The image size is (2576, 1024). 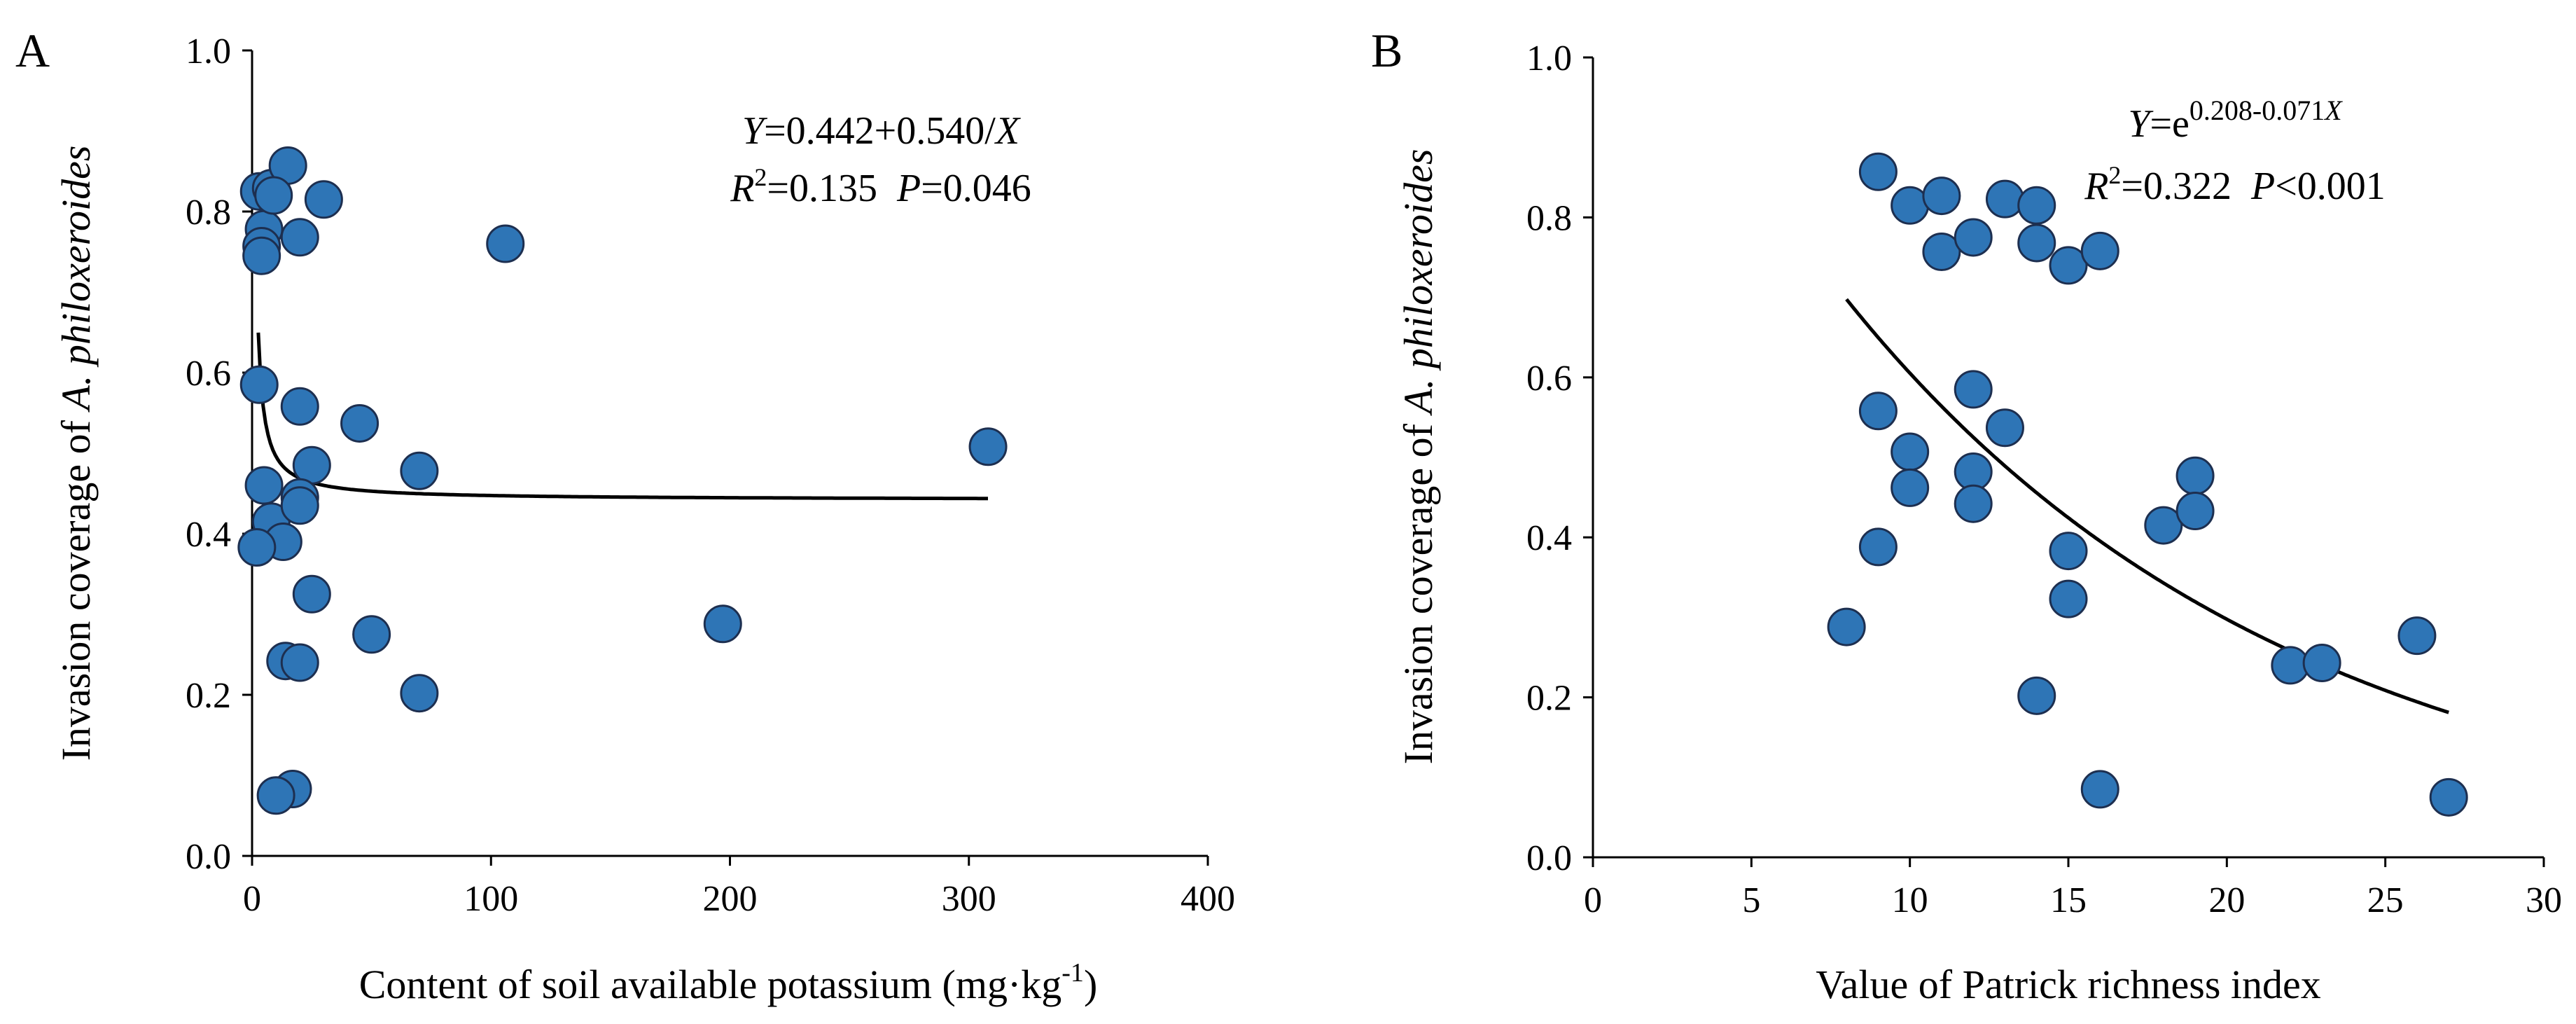 I want to click on chart-b-equation-line1: Y=e0.208-0.071X, so click(x=2235, y=120).